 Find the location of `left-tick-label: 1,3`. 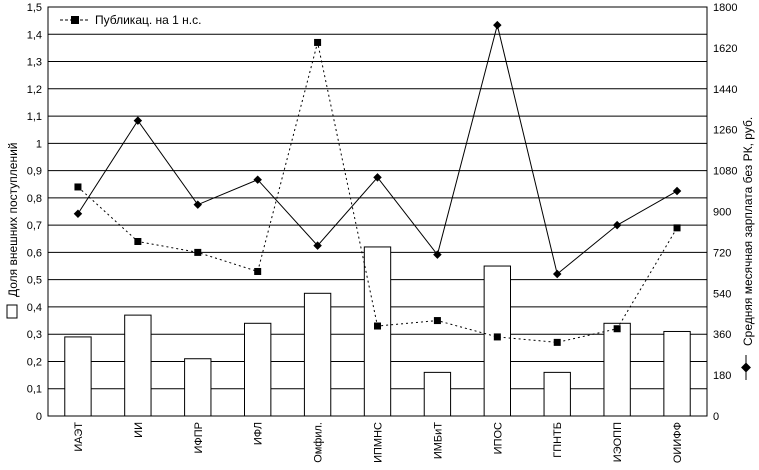

left-tick-label: 1,3 is located at coordinates (34, 63).